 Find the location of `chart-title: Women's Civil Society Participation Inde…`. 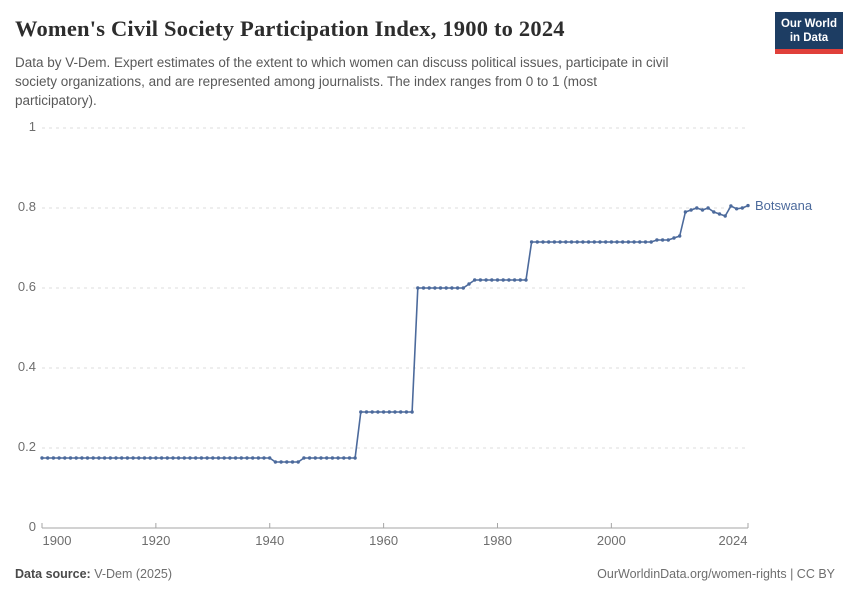

chart-title: Women's Civil Society Participation Inde… is located at coordinates (290, 28).